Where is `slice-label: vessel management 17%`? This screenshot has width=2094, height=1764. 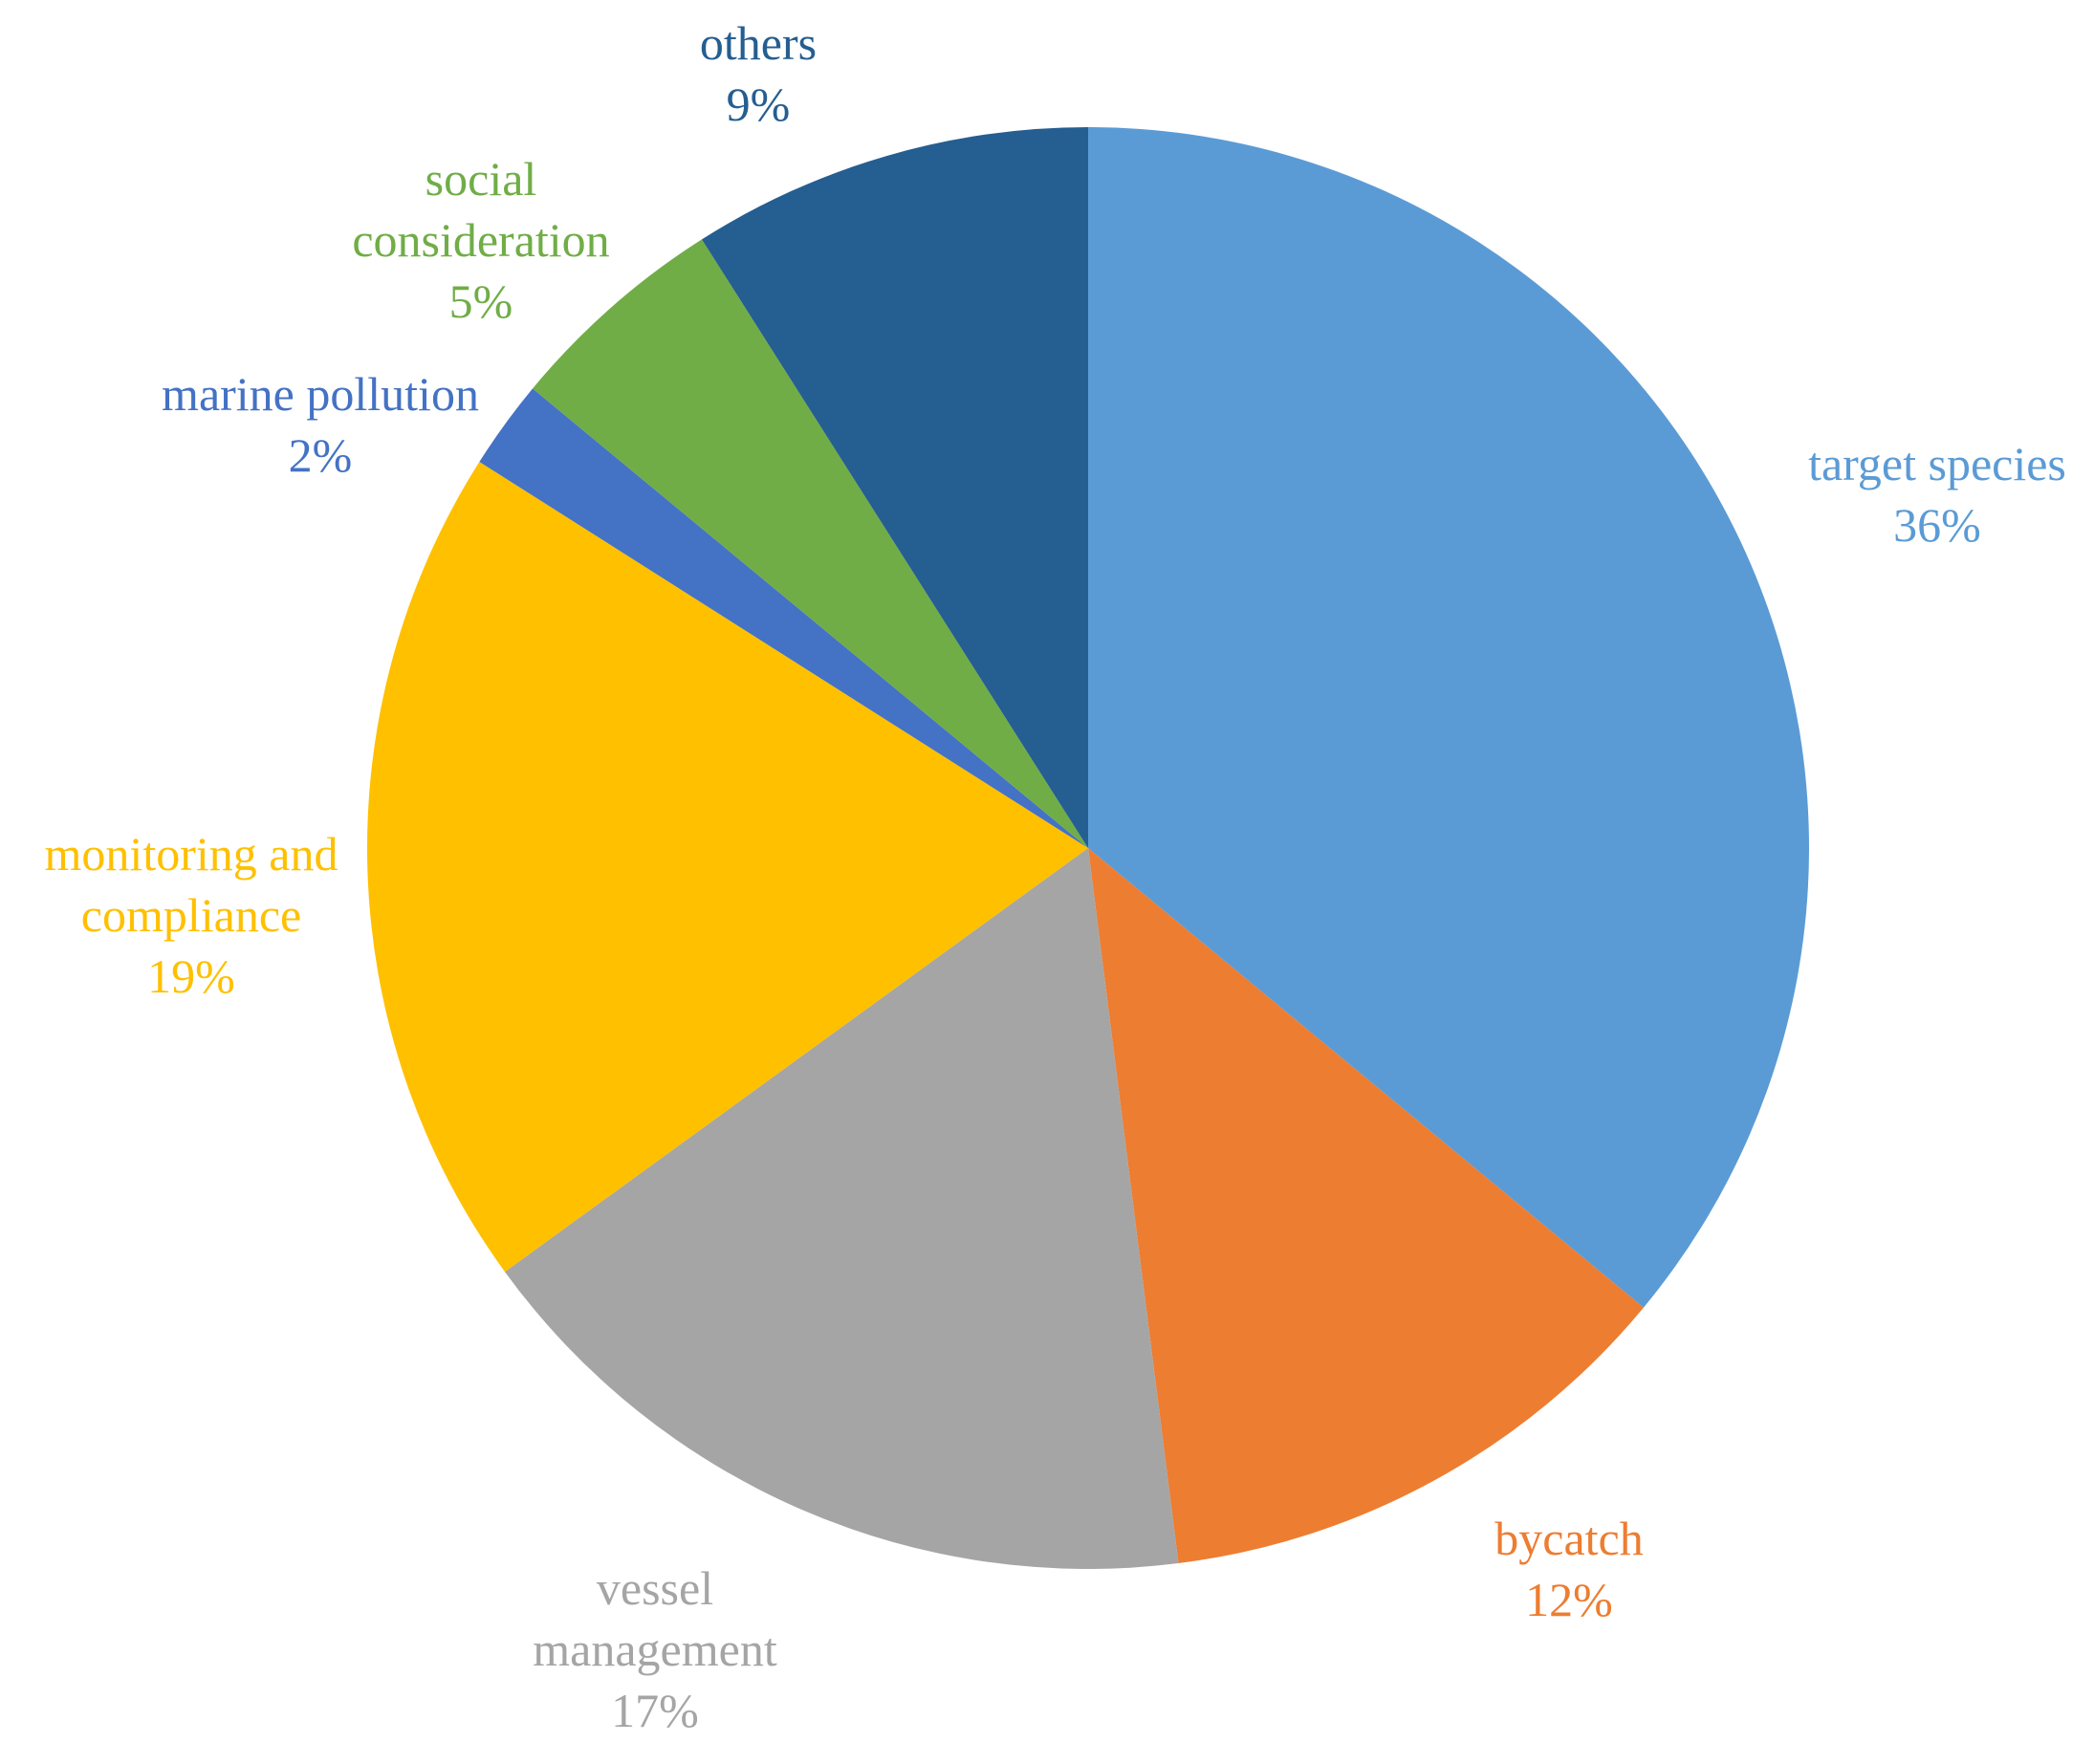 slice-label: vessel management 17% is located at coordinates (655, 1649).